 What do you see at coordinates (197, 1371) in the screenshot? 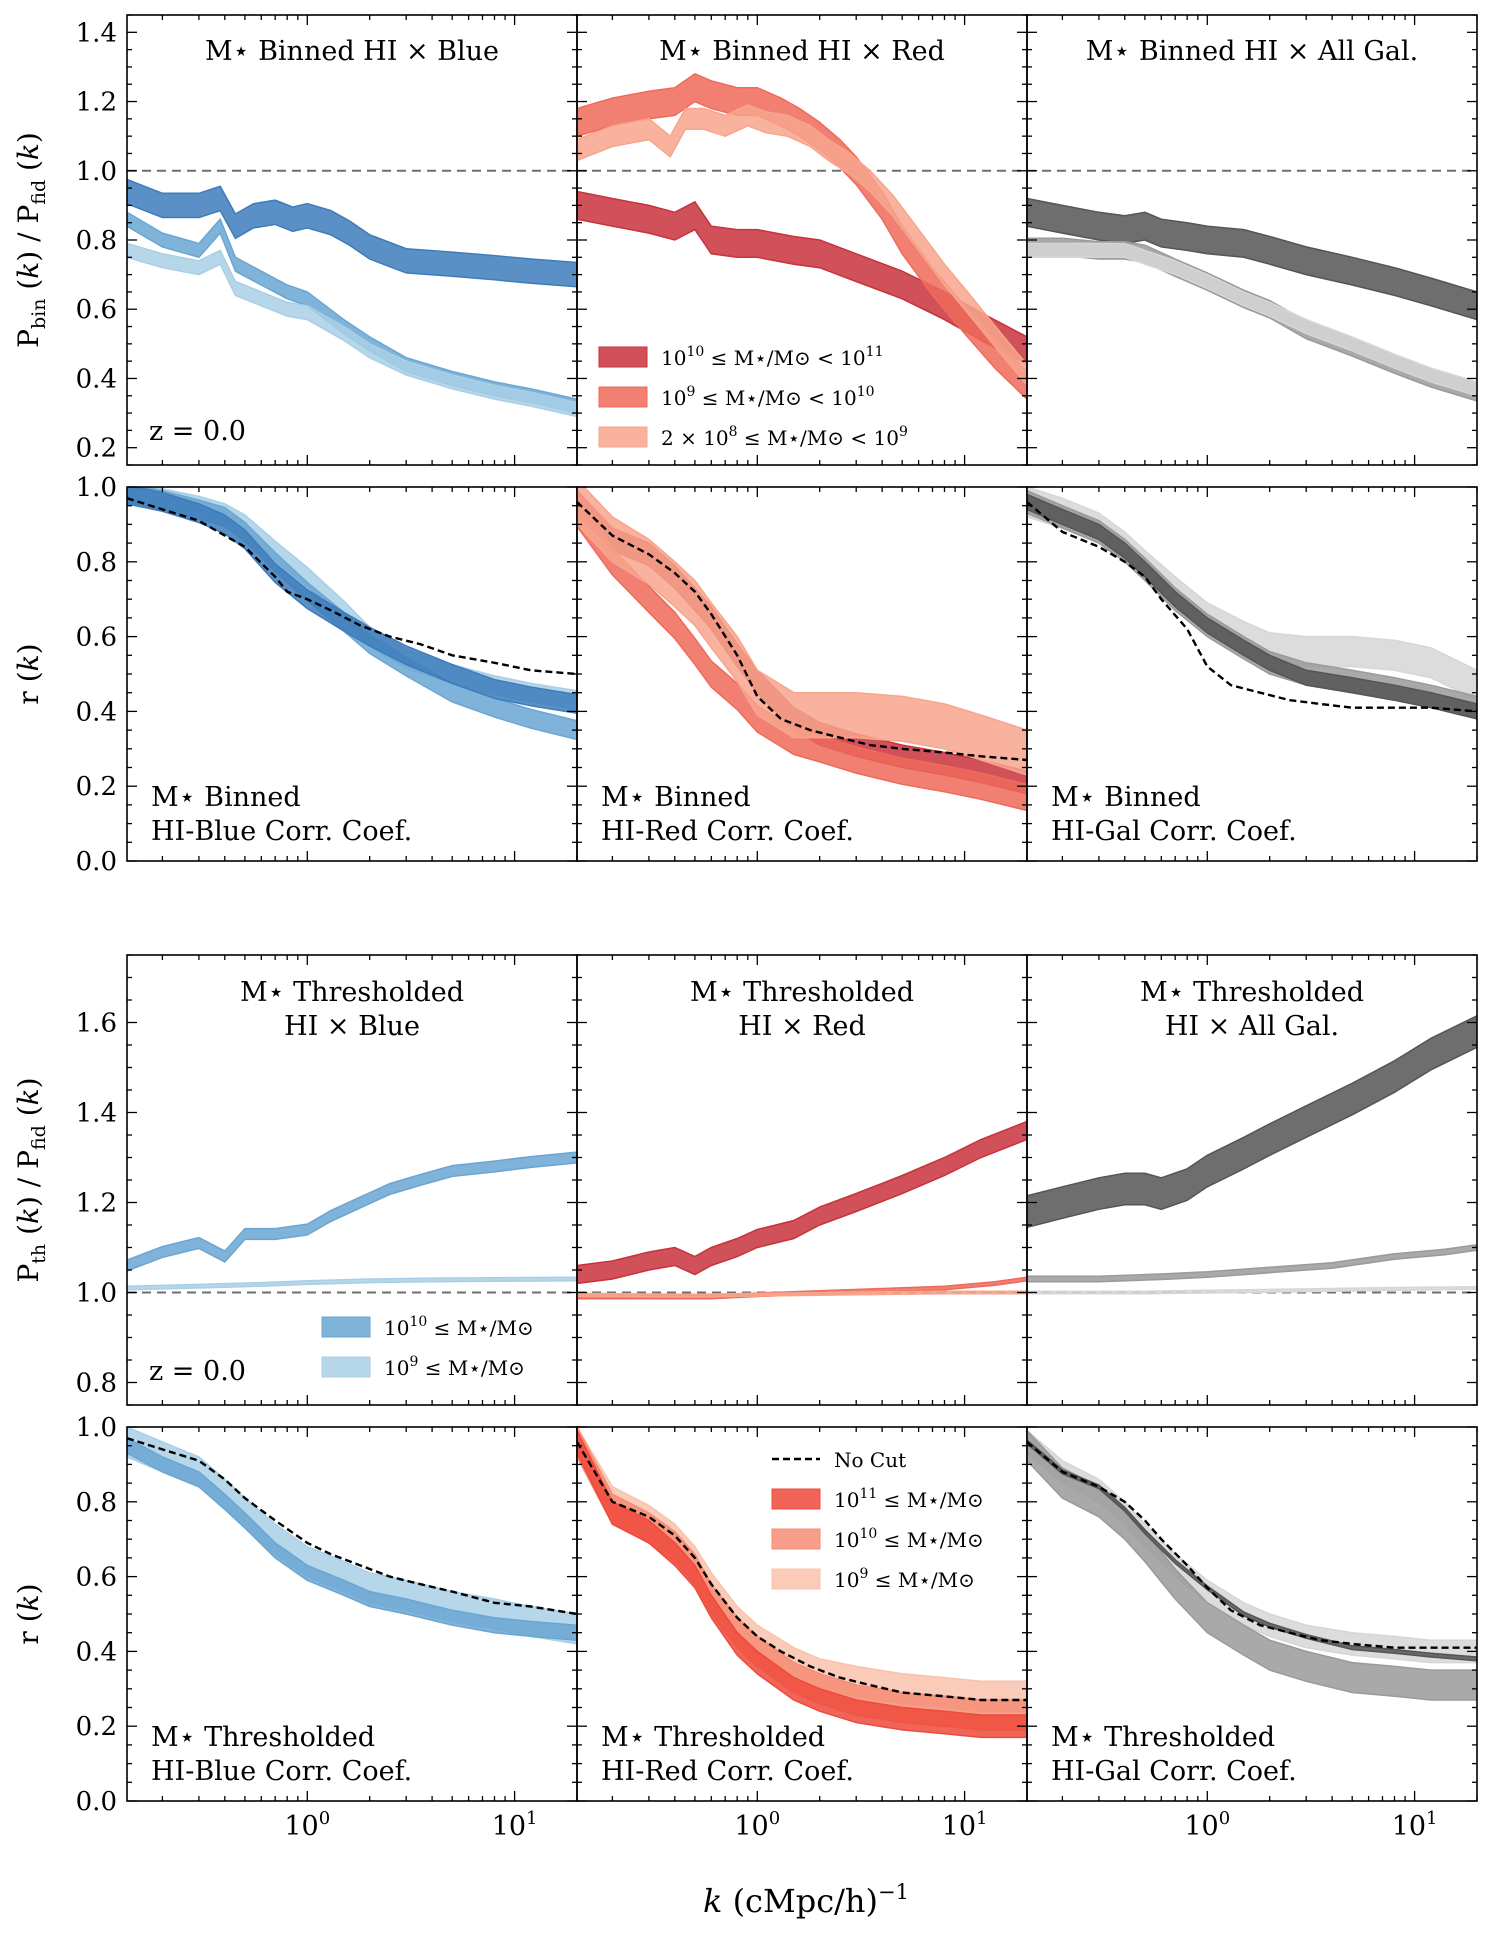
I see `redshift-label: z = 0.0` at bounding box center [197, 1371].